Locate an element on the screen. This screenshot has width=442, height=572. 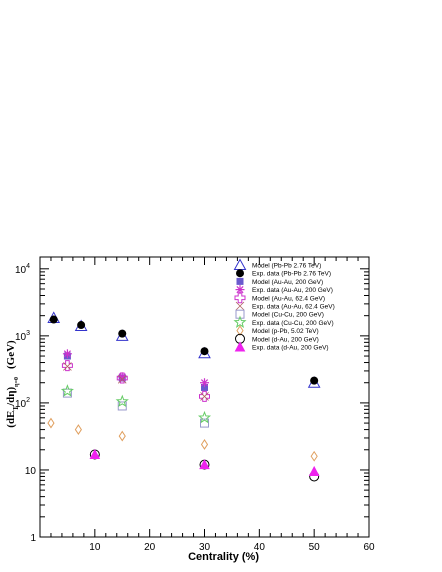
legend-entry: Model (Au-Au, 200 GeV) is located at coordinates (279, 281).